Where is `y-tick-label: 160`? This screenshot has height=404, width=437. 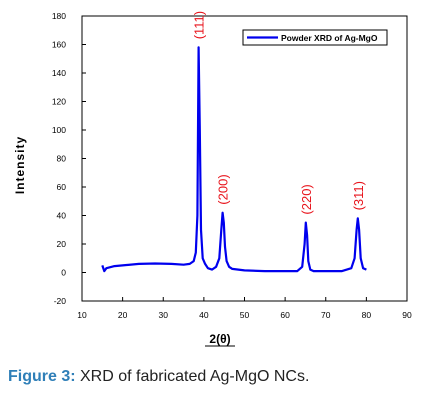 y-tick-label: 160 is located at coordinates (59, 45).